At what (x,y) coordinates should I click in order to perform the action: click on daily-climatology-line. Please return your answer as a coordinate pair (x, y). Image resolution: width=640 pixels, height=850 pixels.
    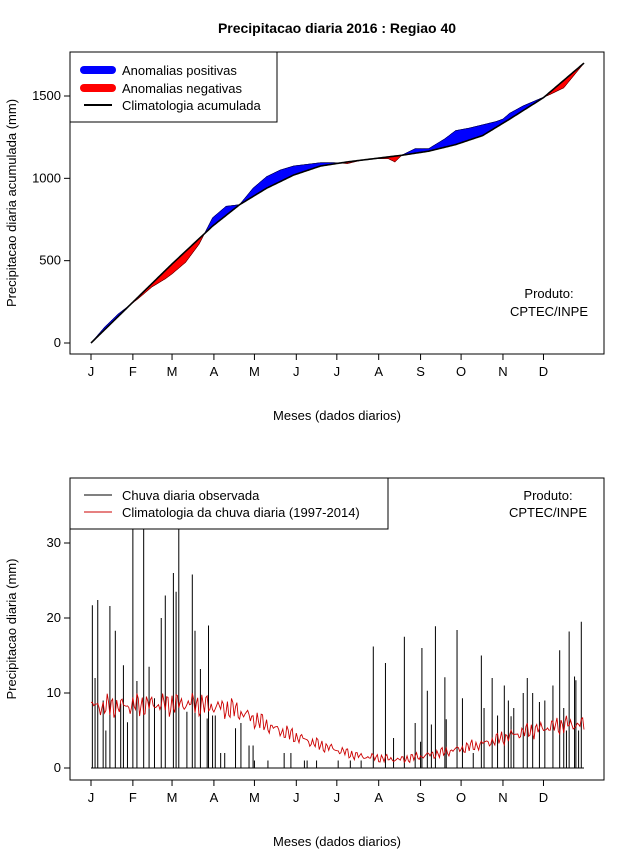
    Looking at the image, I should click on (337, 728).